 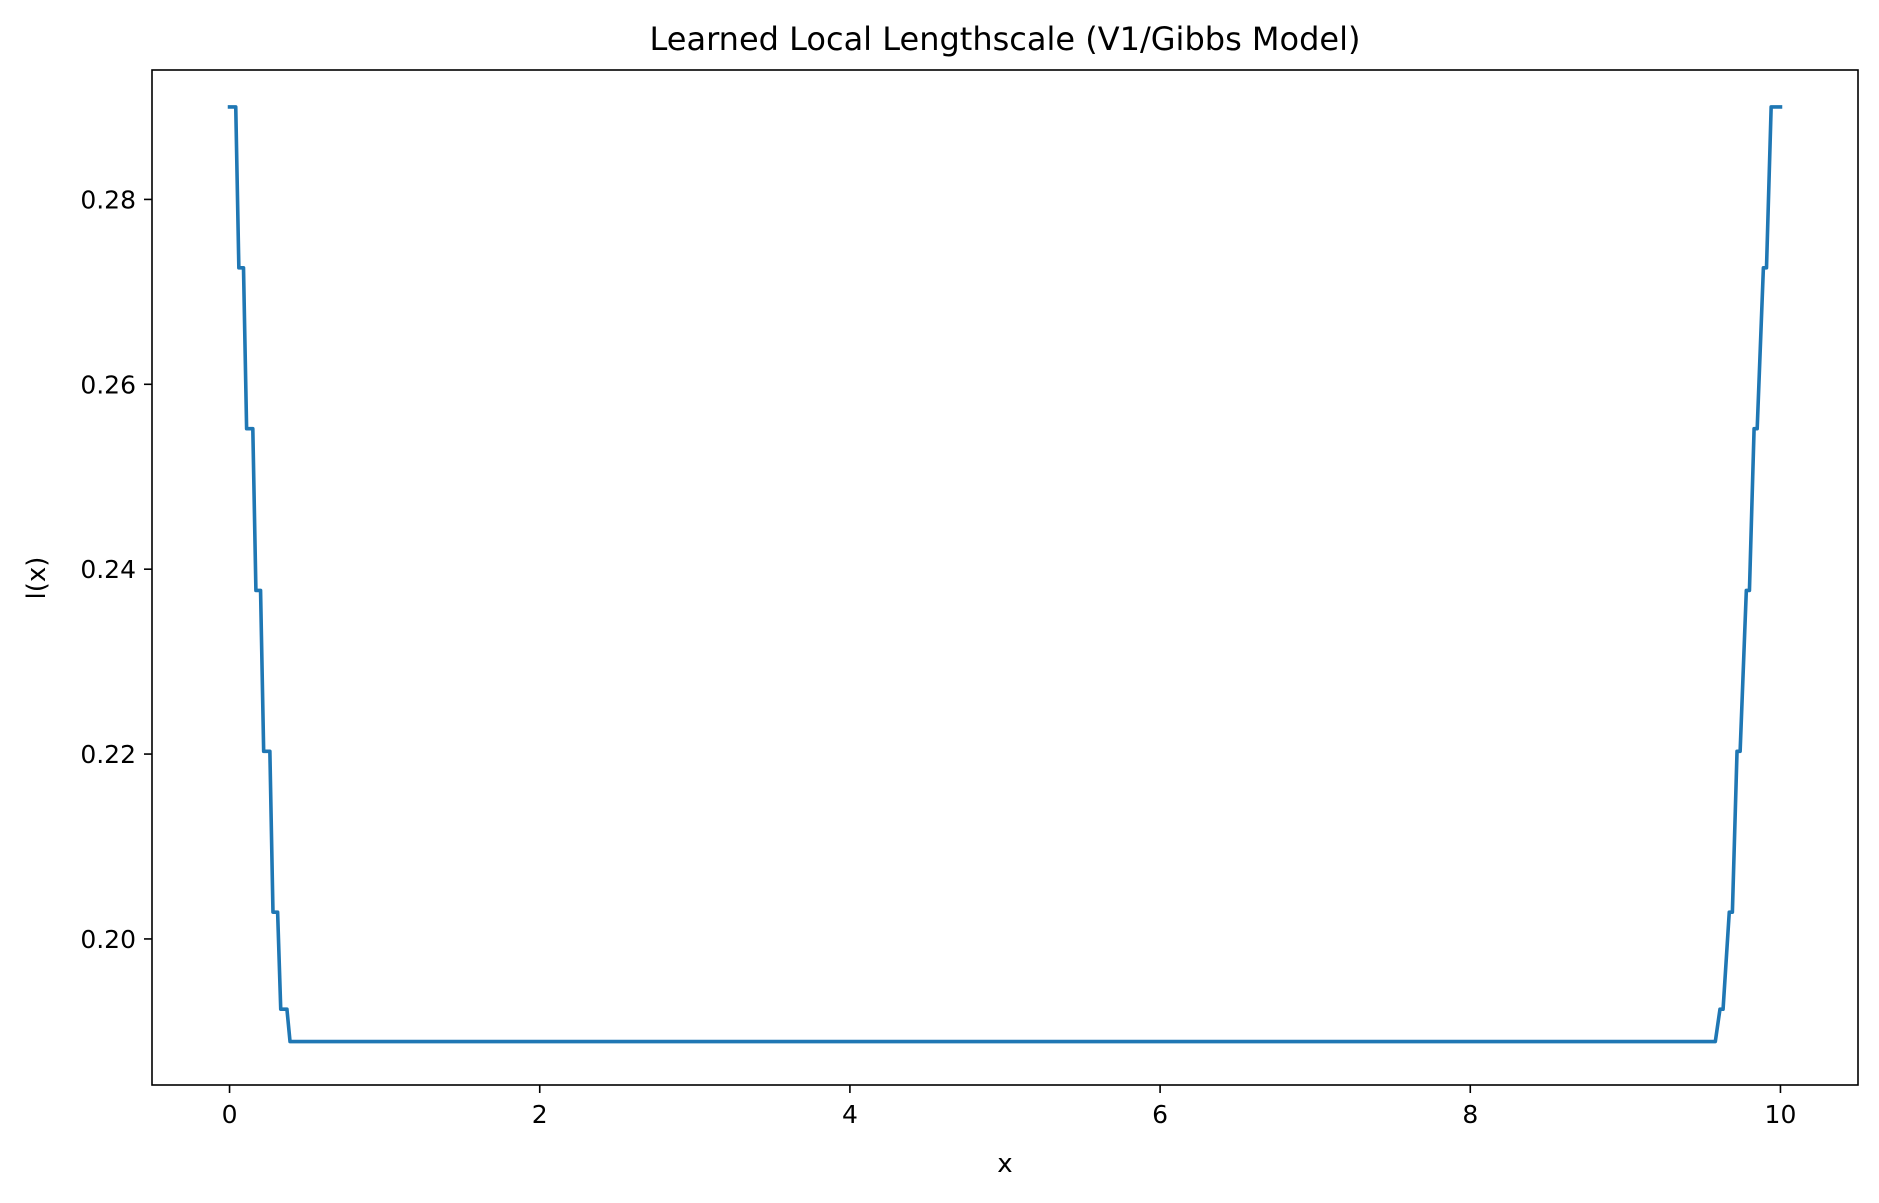 What do you see at coordinates (108, 199) in the screenshot?
I see `y-tick-label: 0.28` at bounding box center [108, 199].